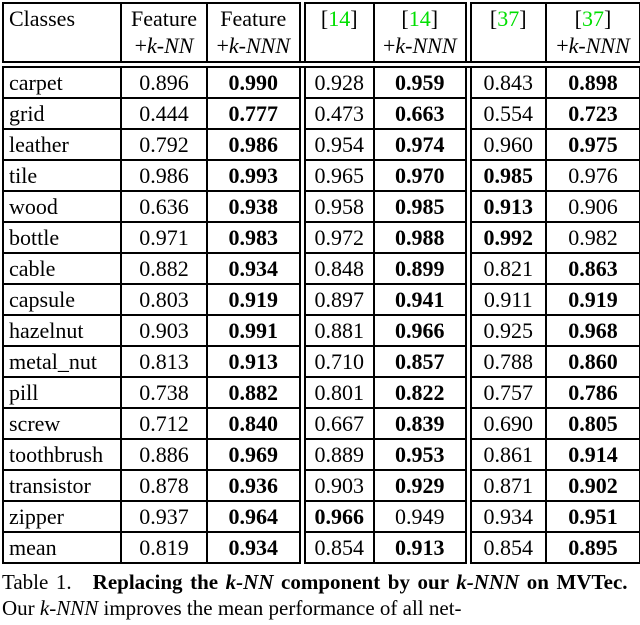 Image resolution: width=640 pixels, height=625 pixels. I want to click on col-header-ref37: [37], so click(505, 35).